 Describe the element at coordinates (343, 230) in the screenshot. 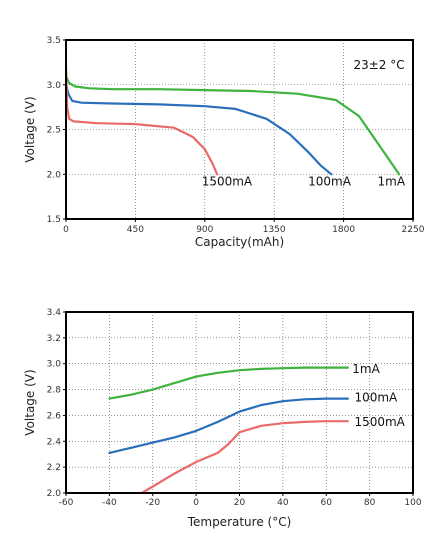

I see `x-tick-label: 1800` at that location.